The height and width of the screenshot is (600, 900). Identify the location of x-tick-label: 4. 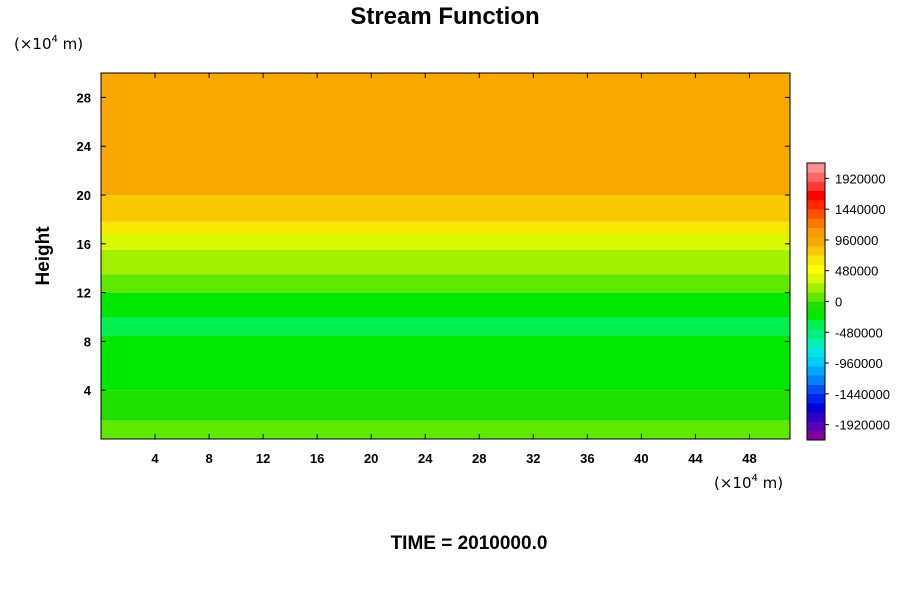
(155, 458).